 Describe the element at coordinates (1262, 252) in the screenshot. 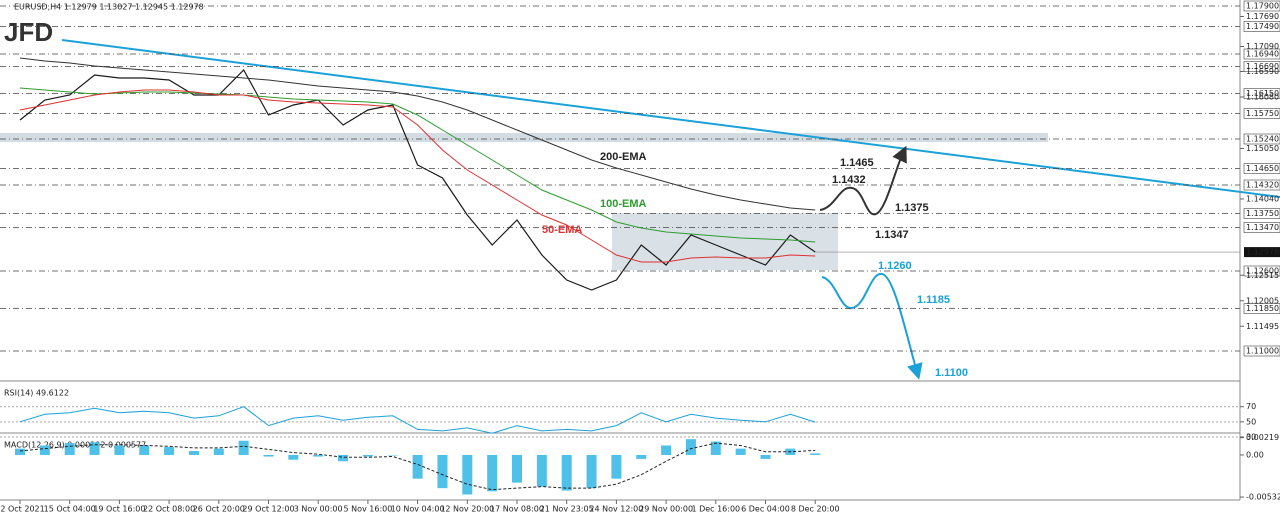

I see `last-price-bg` at that location.